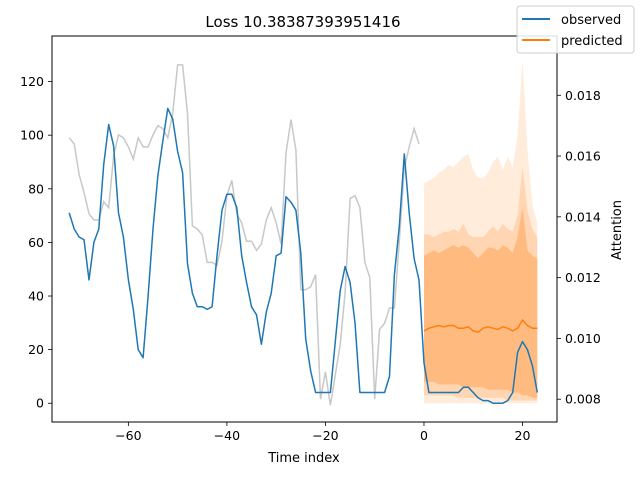  I want to click on x-tick-label: −40, so click(227, 435).